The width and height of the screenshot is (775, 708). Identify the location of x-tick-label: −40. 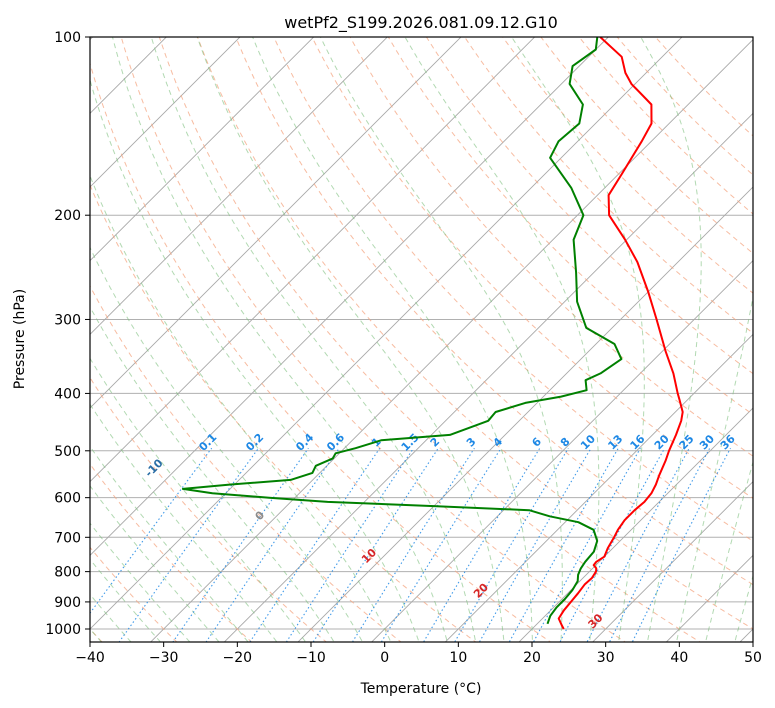
(90, 658).